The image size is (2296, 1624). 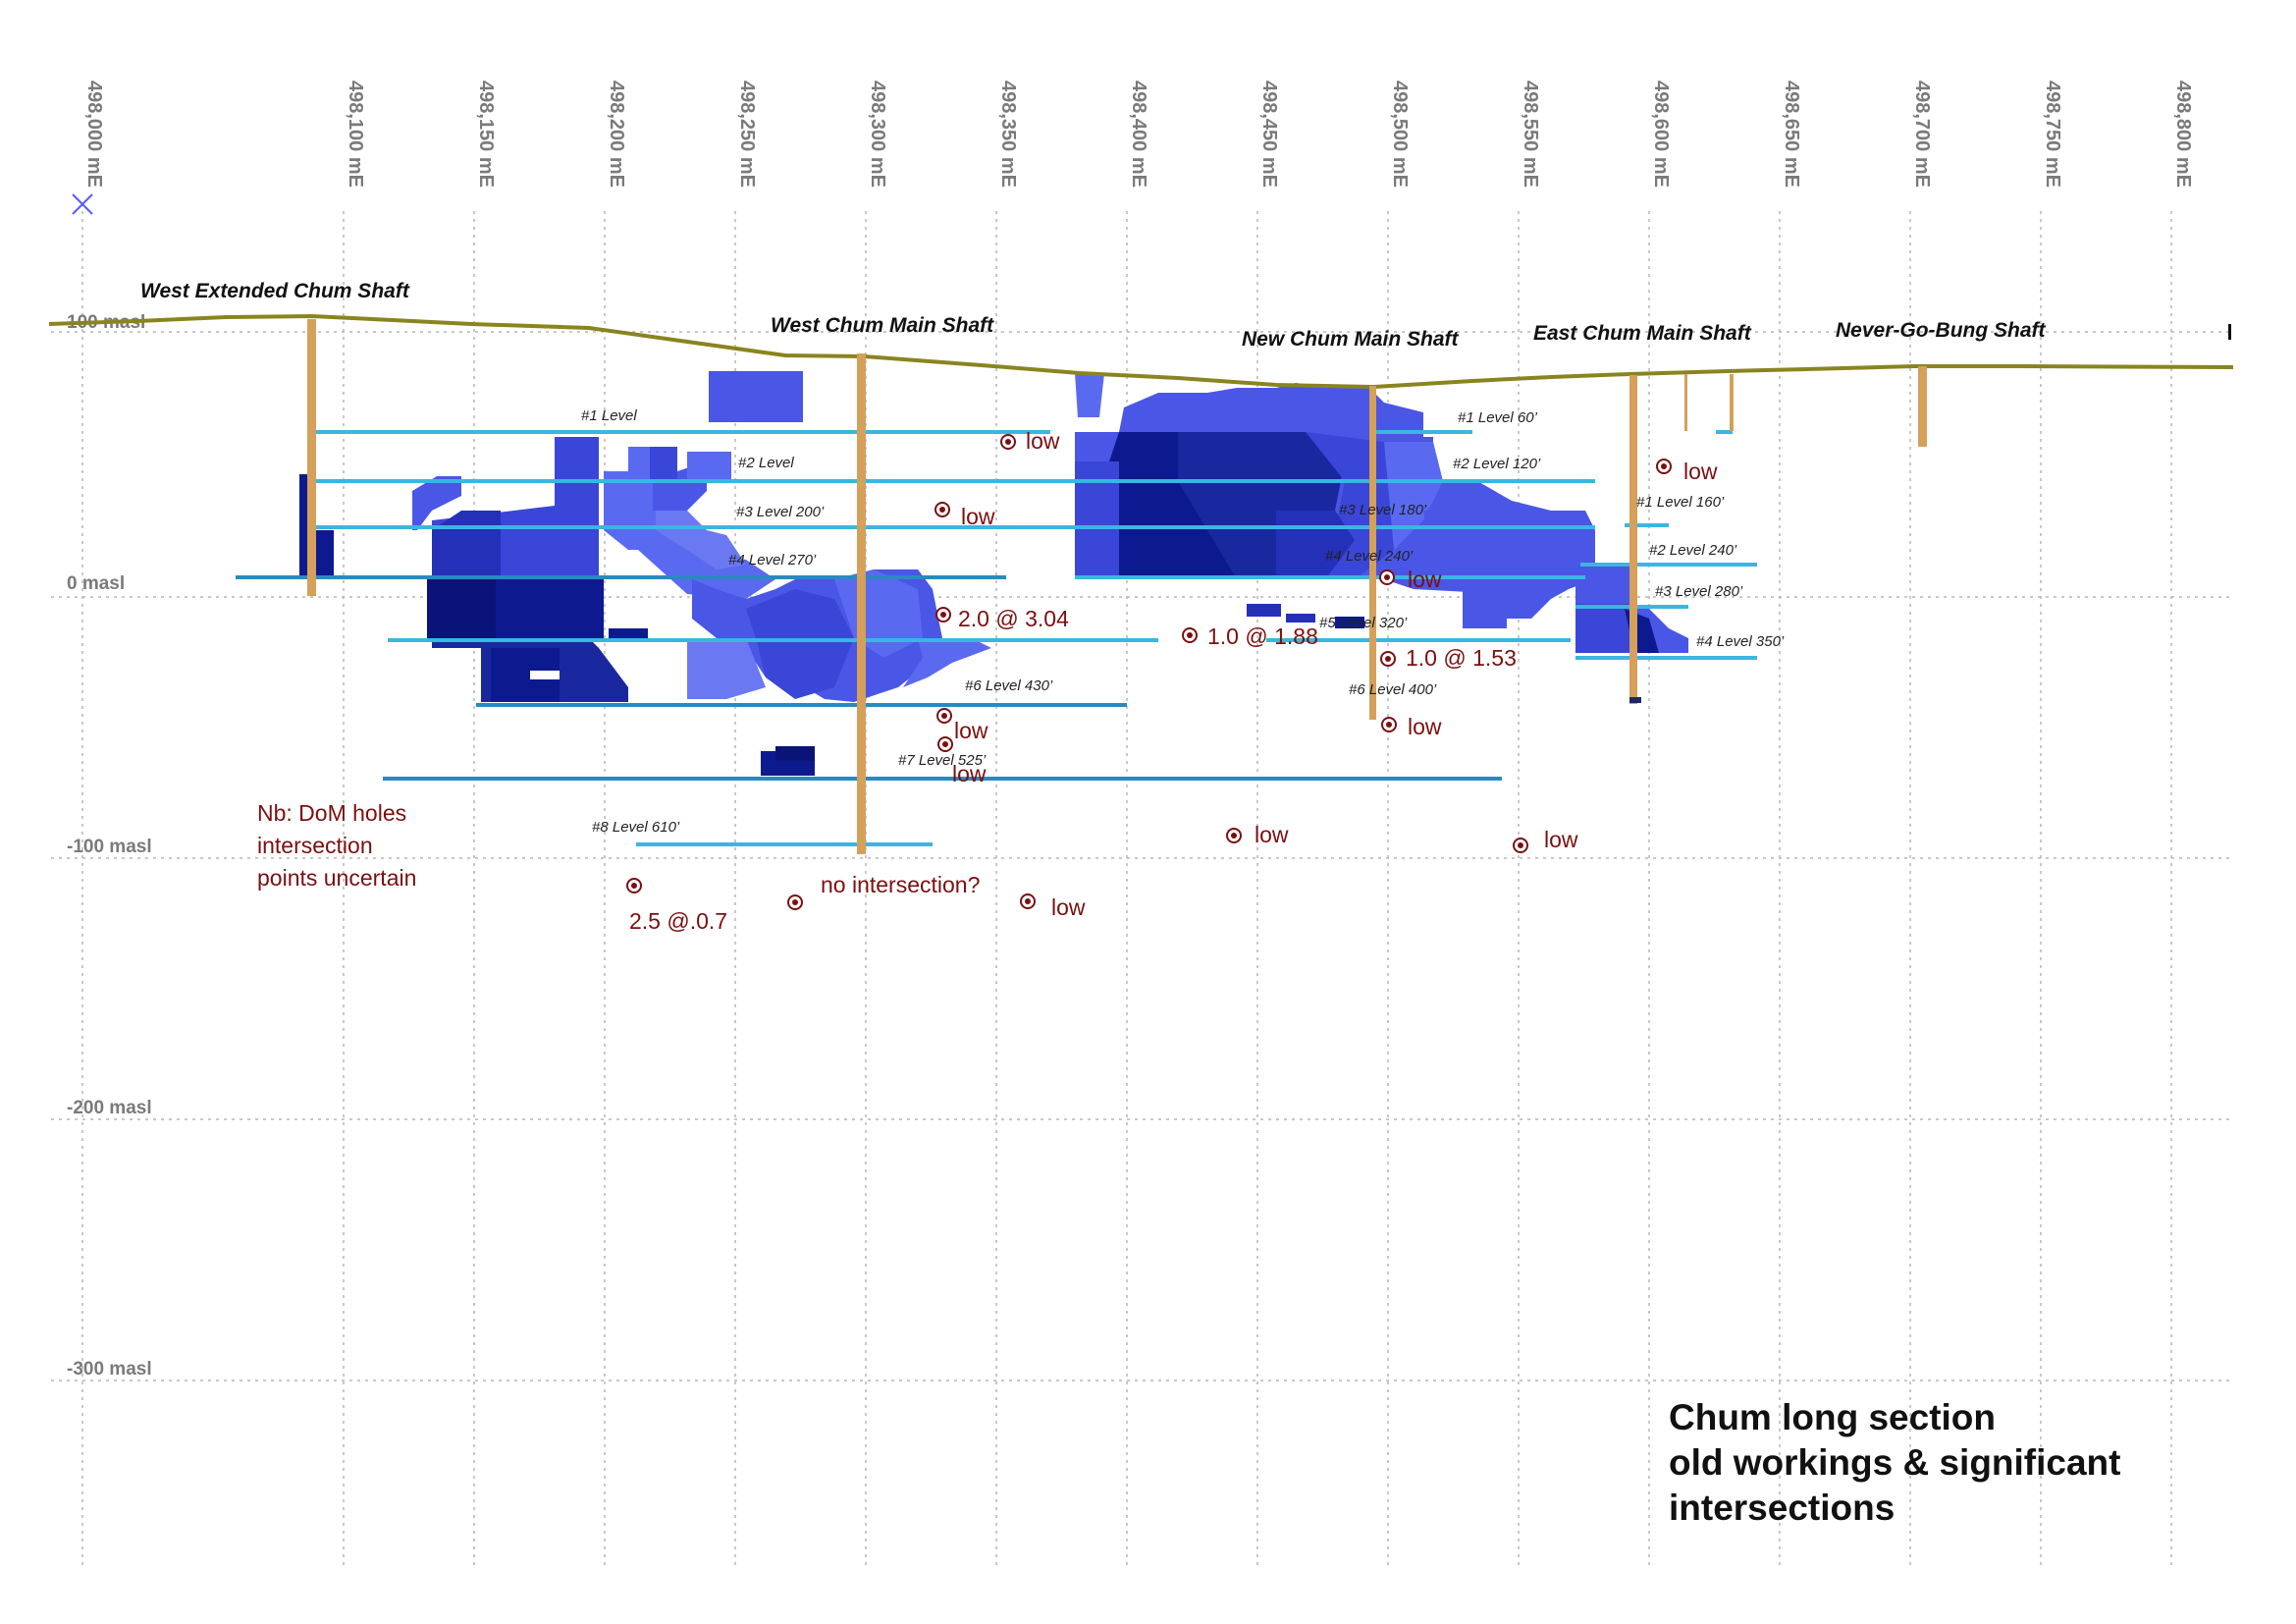 What do you see at coordinates (1369, 556) in the screenshot?
I see `level-label: #4 Level 240’` at bounding box center [1369, 556].